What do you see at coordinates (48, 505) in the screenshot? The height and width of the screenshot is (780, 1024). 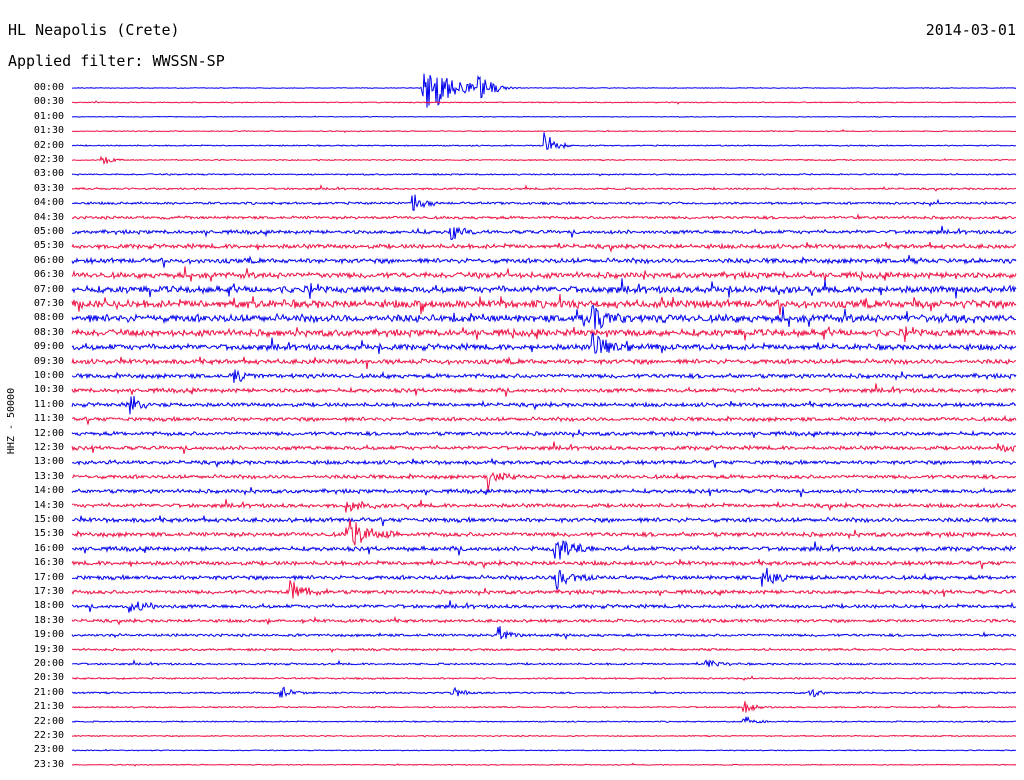 I see `time-tick-label: 14:30` at bounding box center [48, 505].